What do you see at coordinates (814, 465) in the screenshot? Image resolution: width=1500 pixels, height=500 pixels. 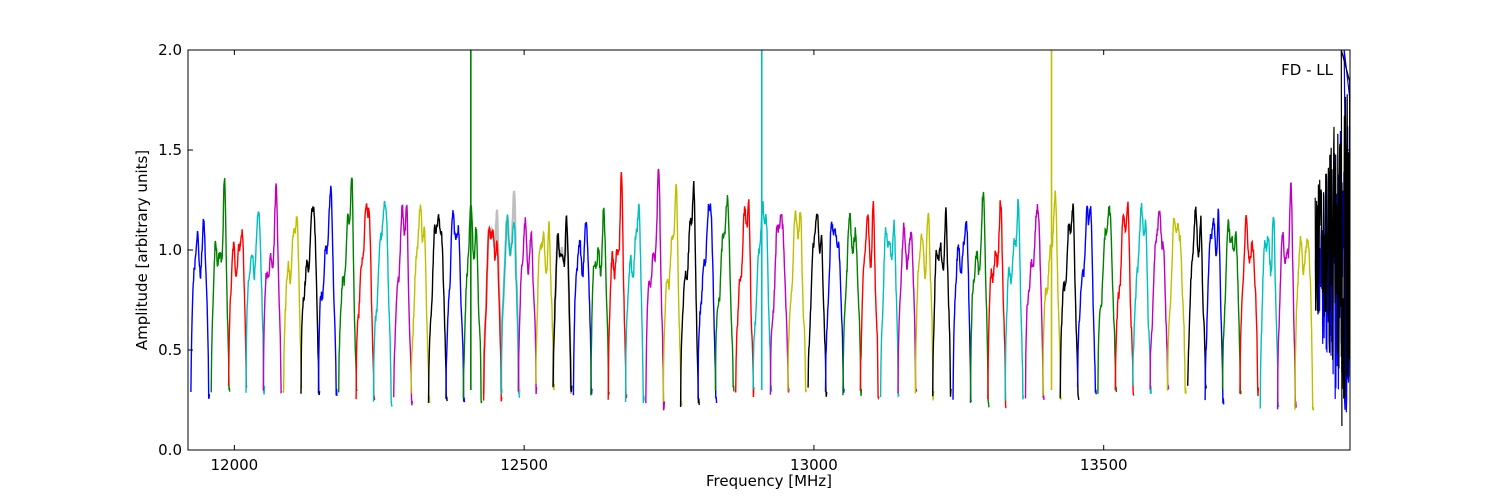 I see `x-tick-label-2: 13000` at bounding box center [814, 465].